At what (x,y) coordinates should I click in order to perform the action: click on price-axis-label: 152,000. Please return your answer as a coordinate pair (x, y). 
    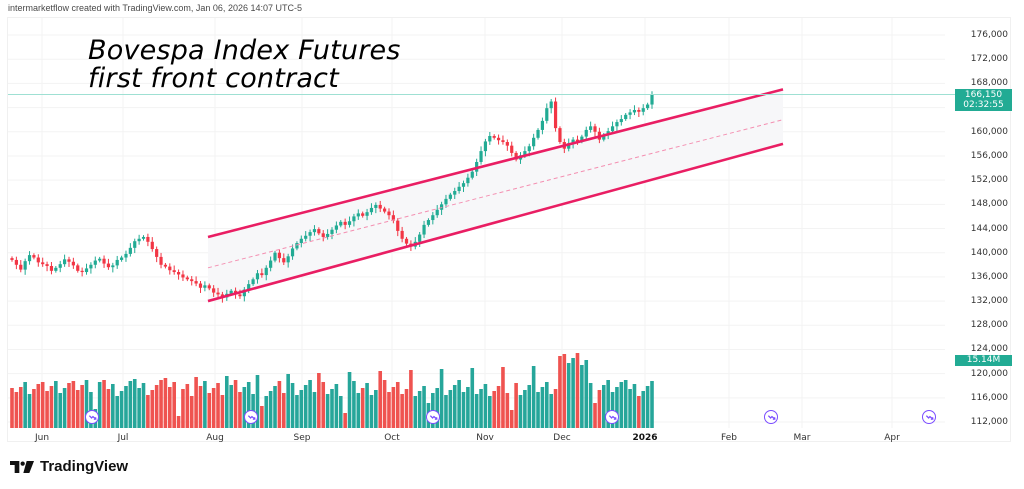
    Looking at the image, I should click on (989, 180).